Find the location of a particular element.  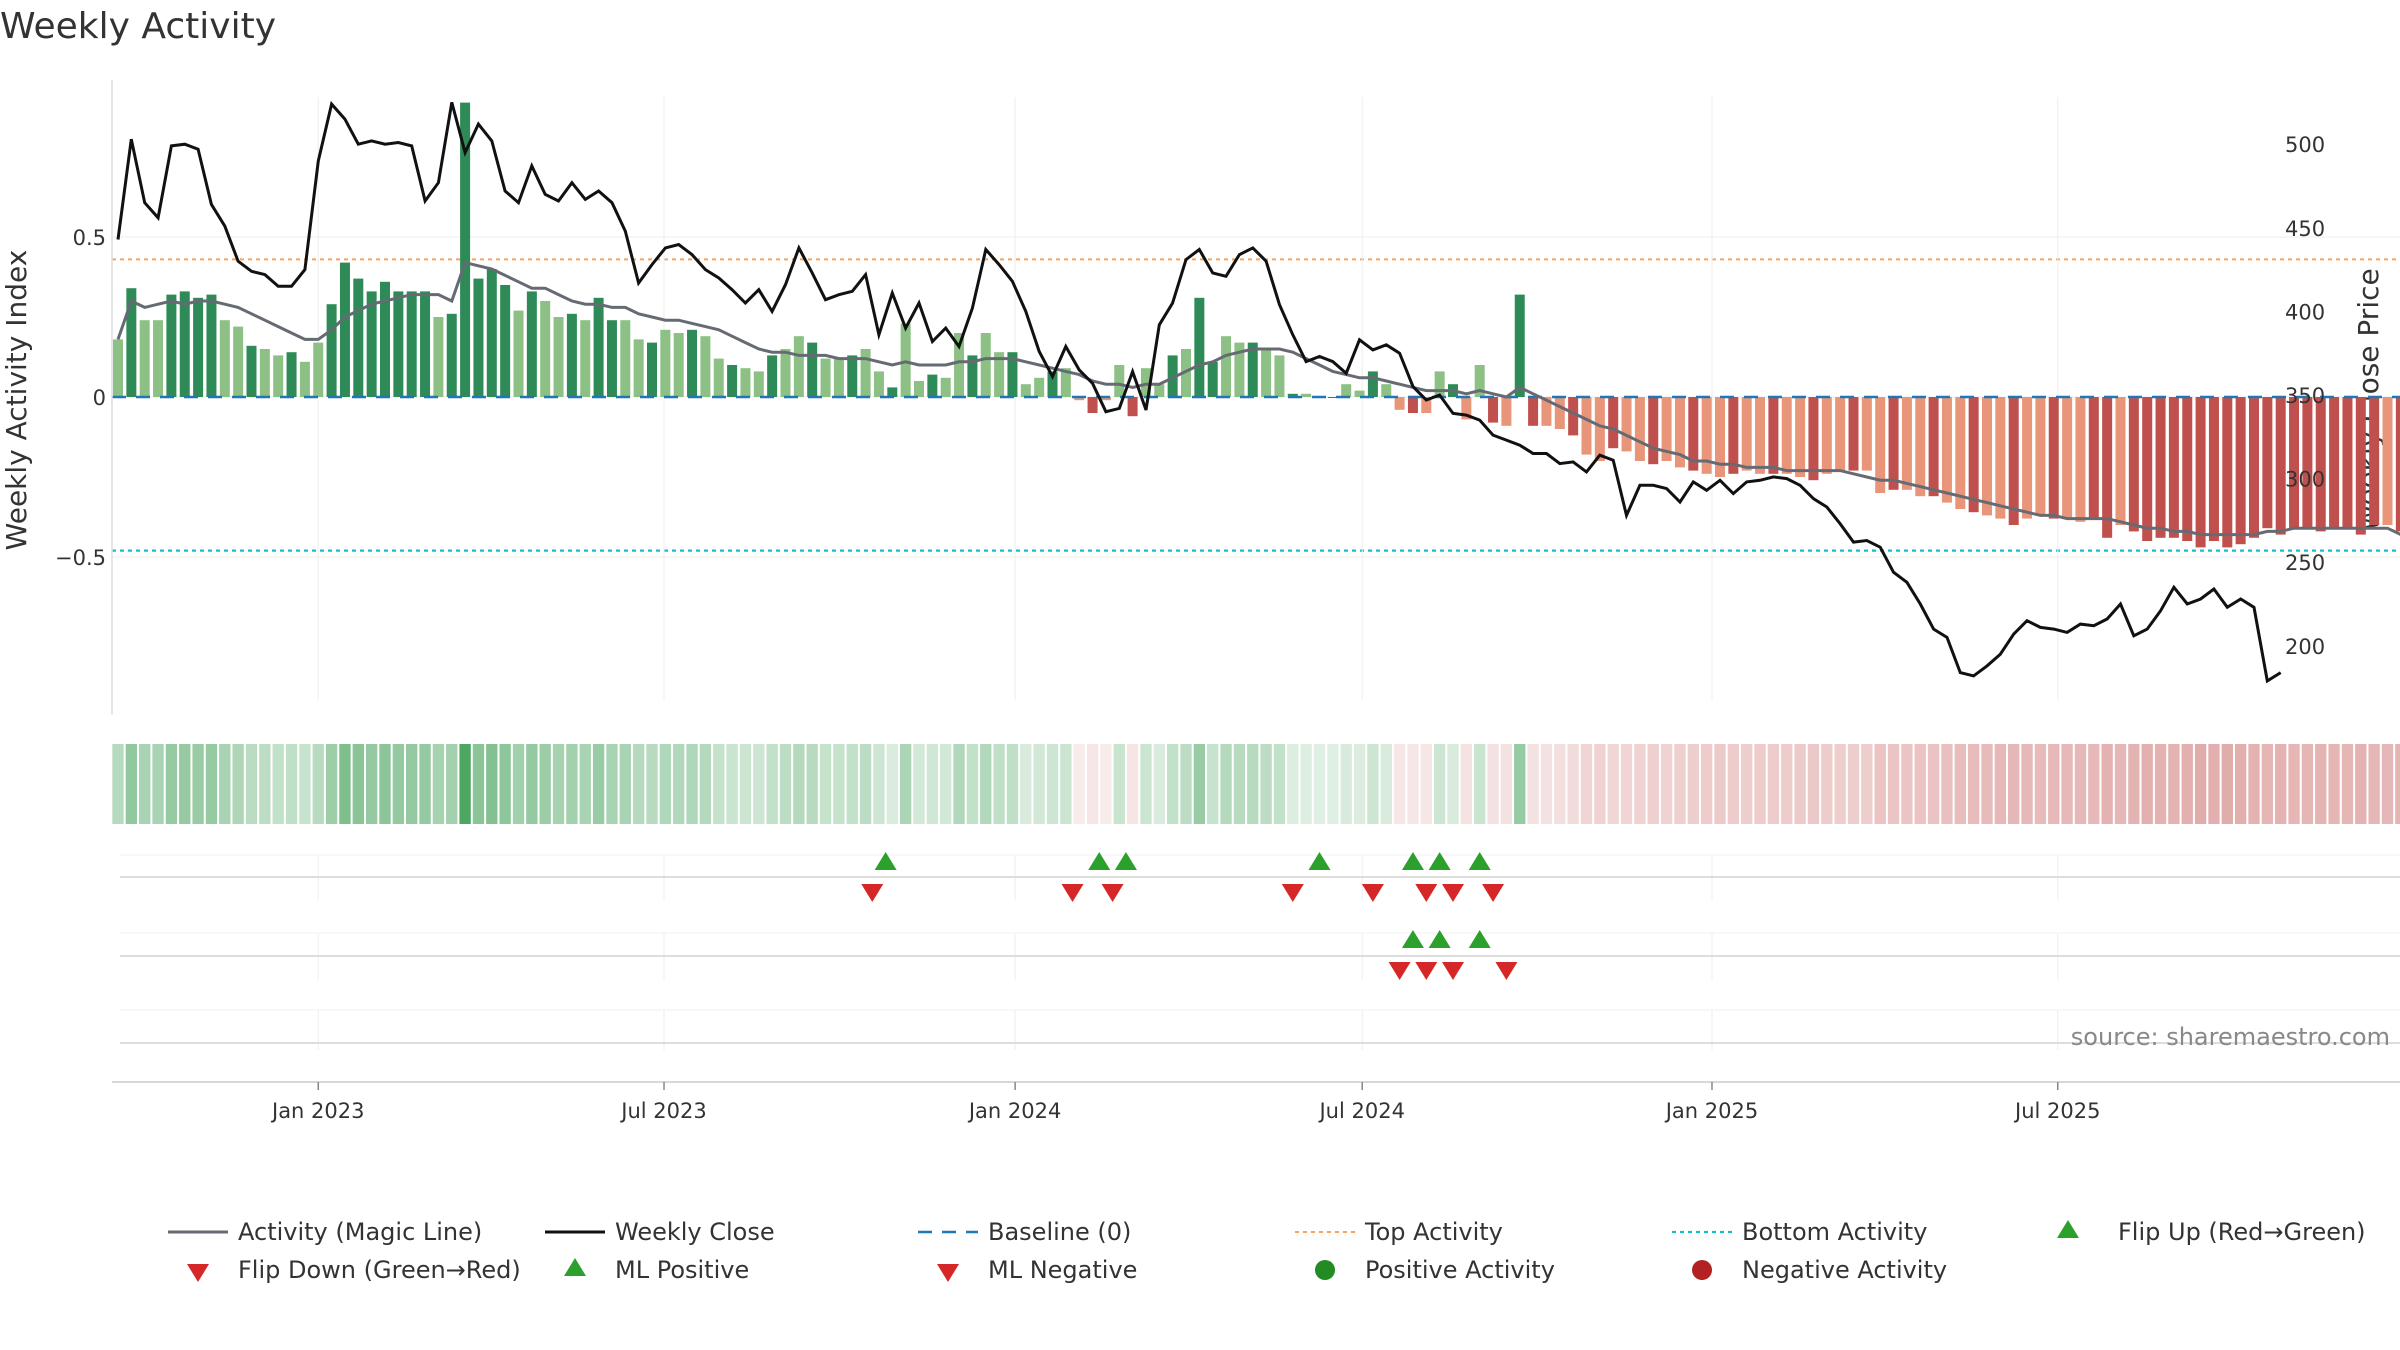

y2-tick-label: 250 is located at coordinates (2305, 563).